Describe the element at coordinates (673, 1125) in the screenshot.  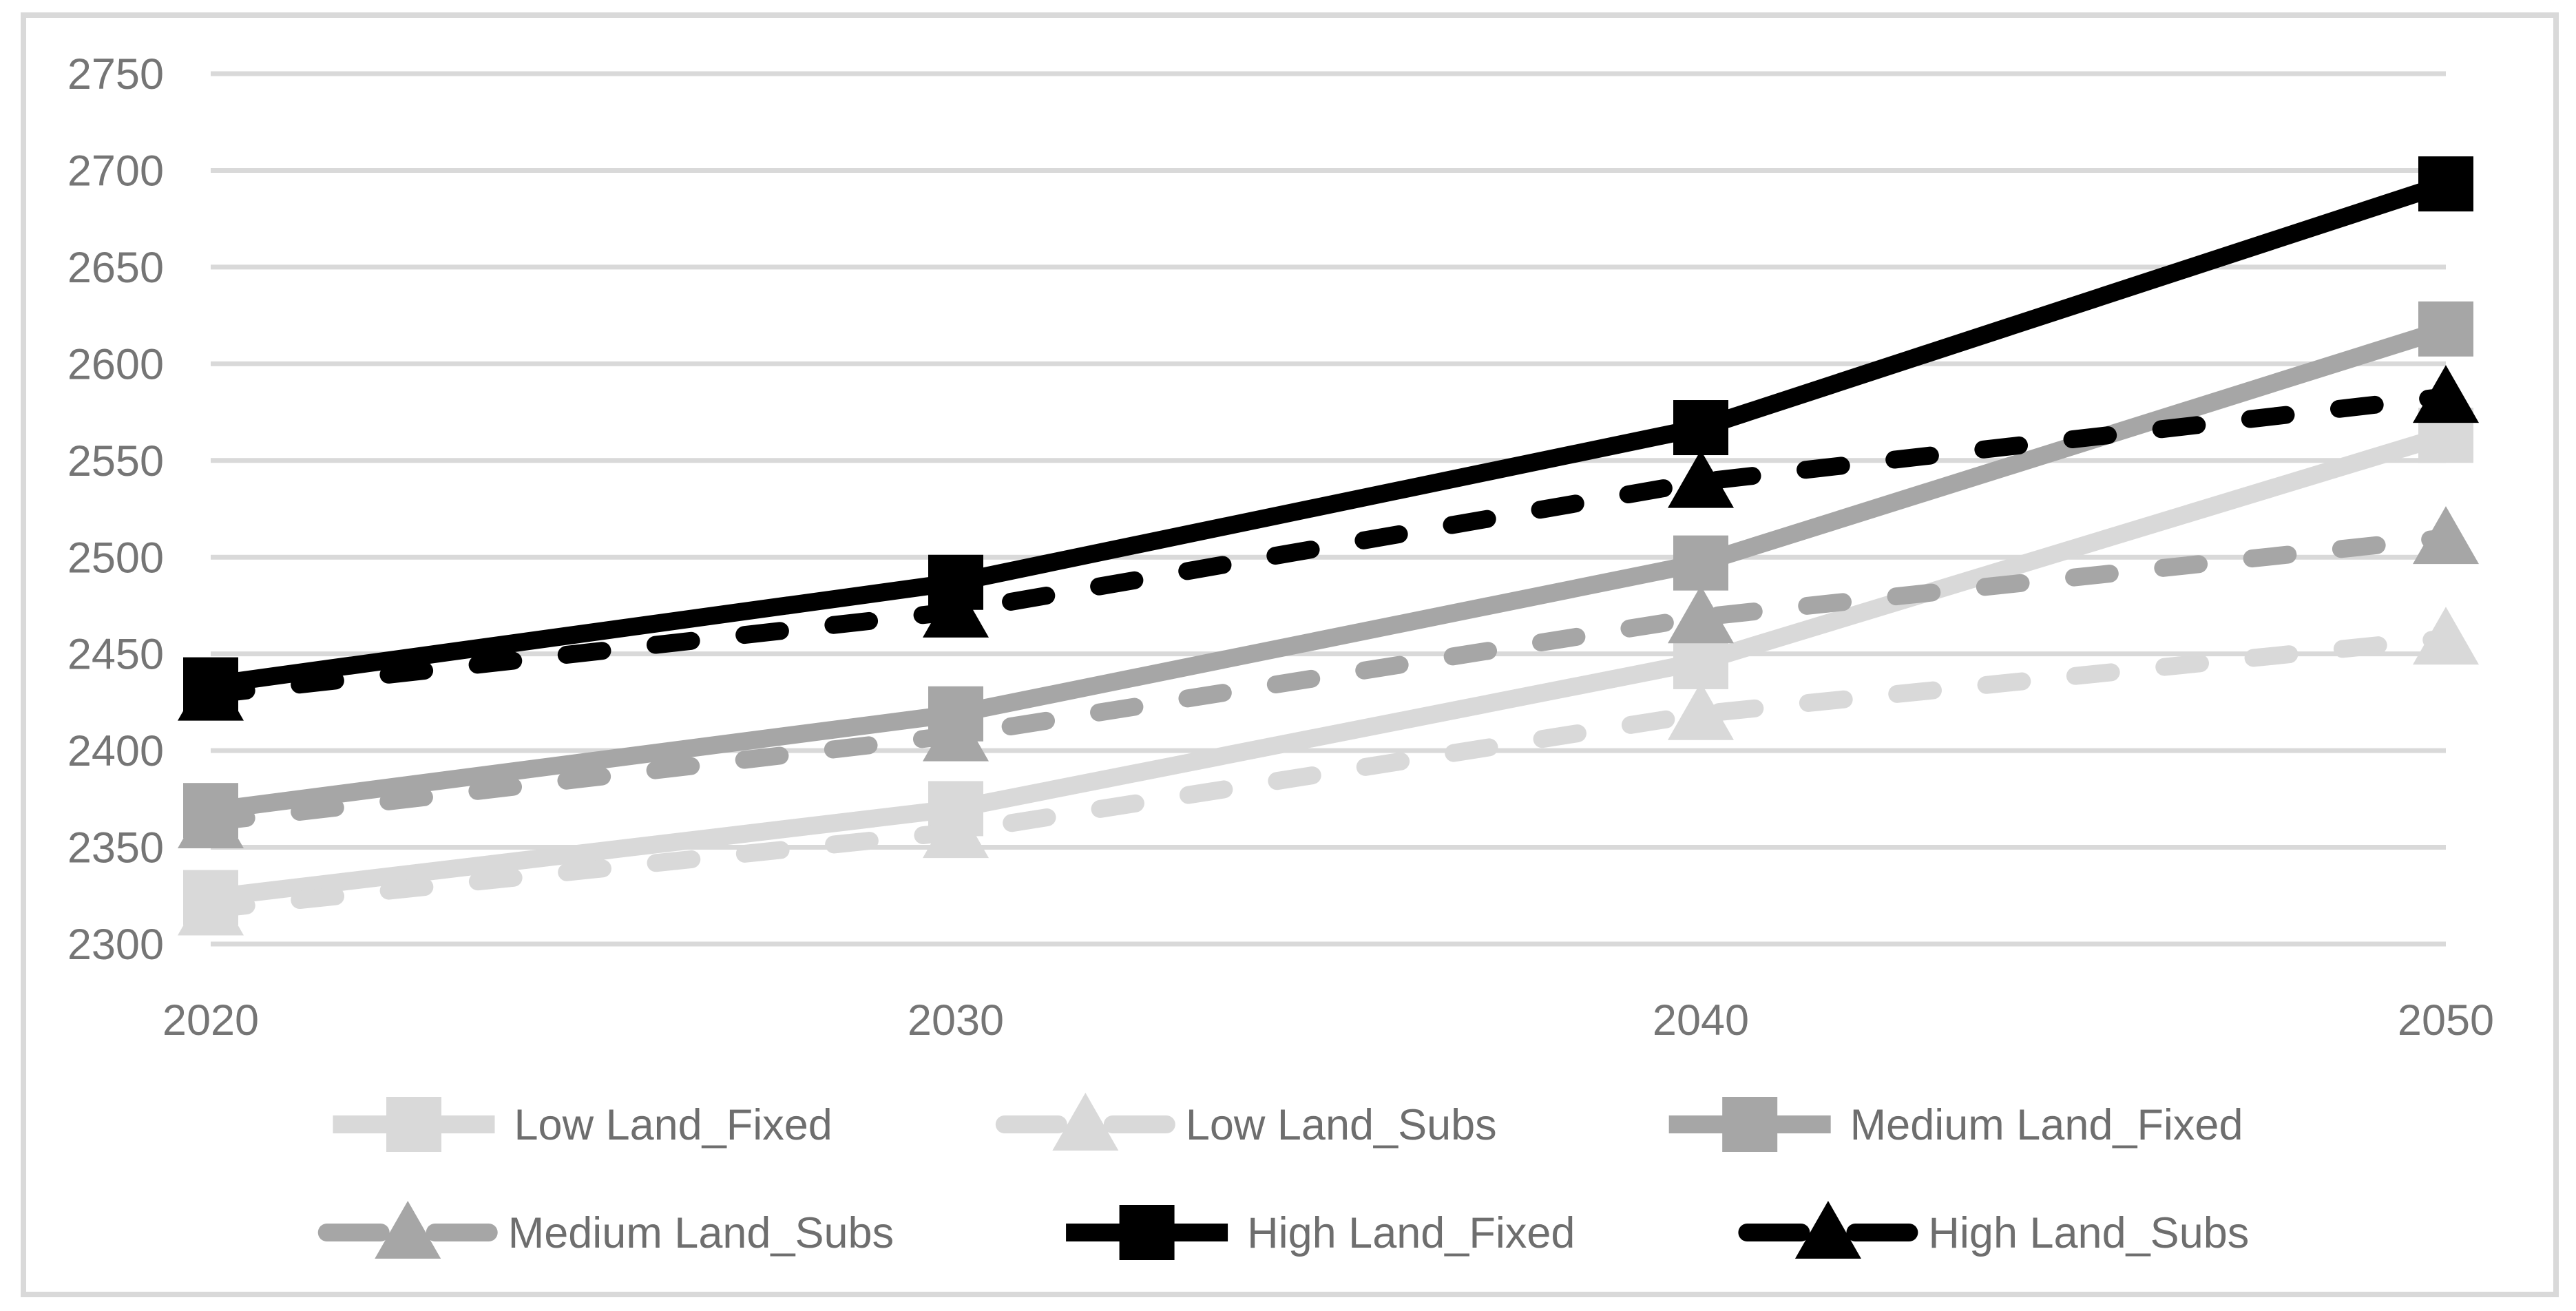
I see `legend-label: Low Land_Fixed` at that location.